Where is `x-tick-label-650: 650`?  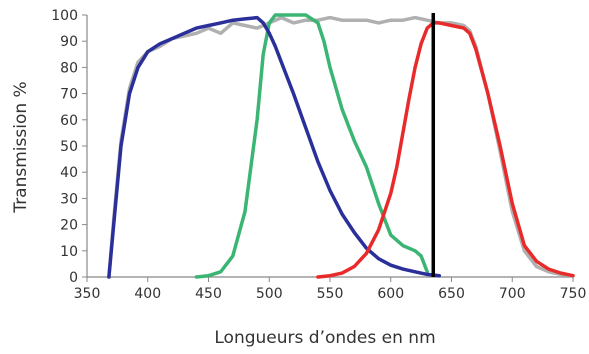 x-tick-label-650: 650 is located at coordinates (451, 294).